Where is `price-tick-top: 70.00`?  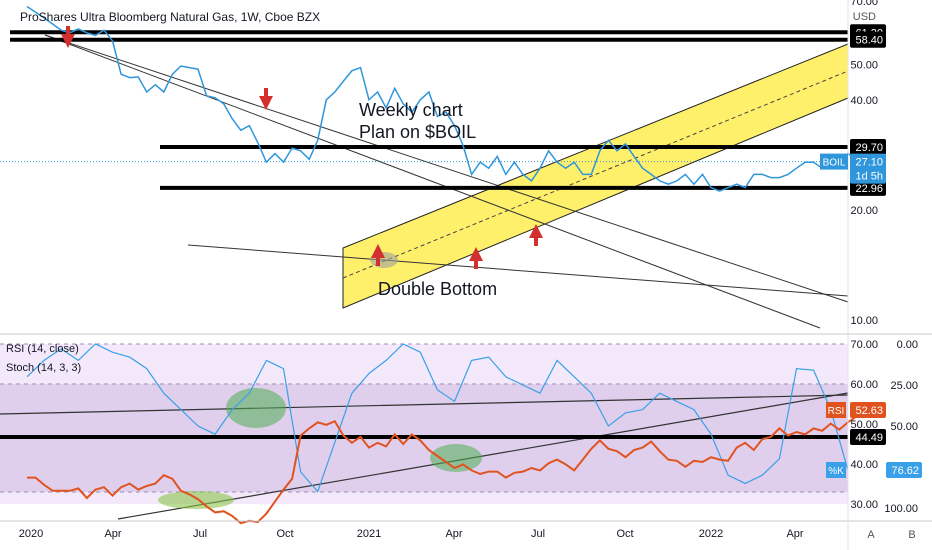
price-tick-top: 70.00 is located at coordinates (864, 4).